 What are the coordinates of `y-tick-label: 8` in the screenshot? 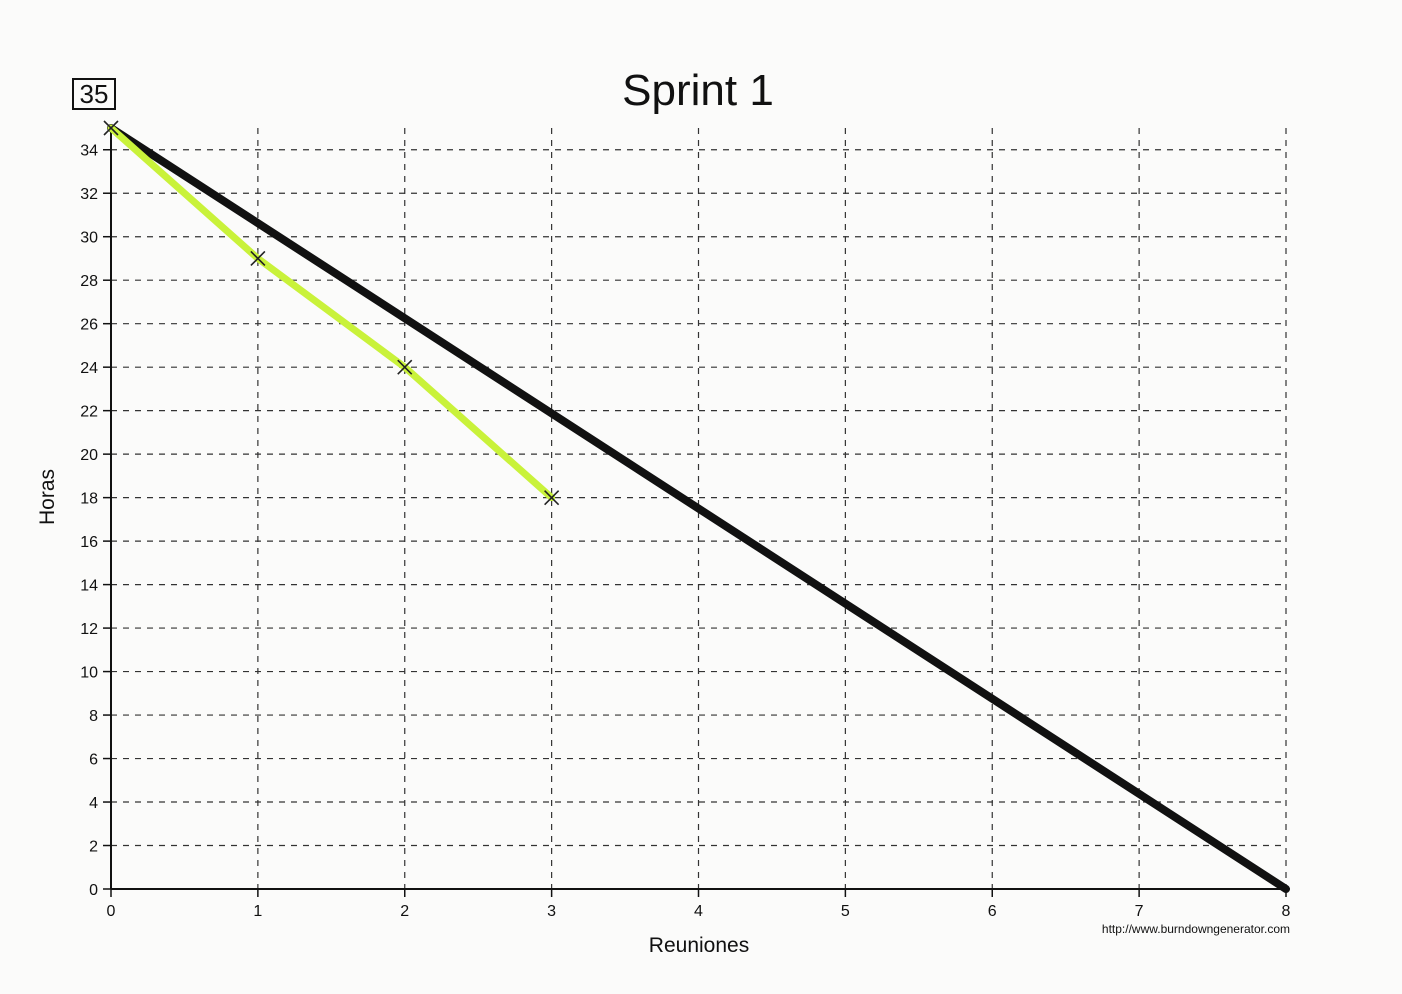 It's located at (93, 716).